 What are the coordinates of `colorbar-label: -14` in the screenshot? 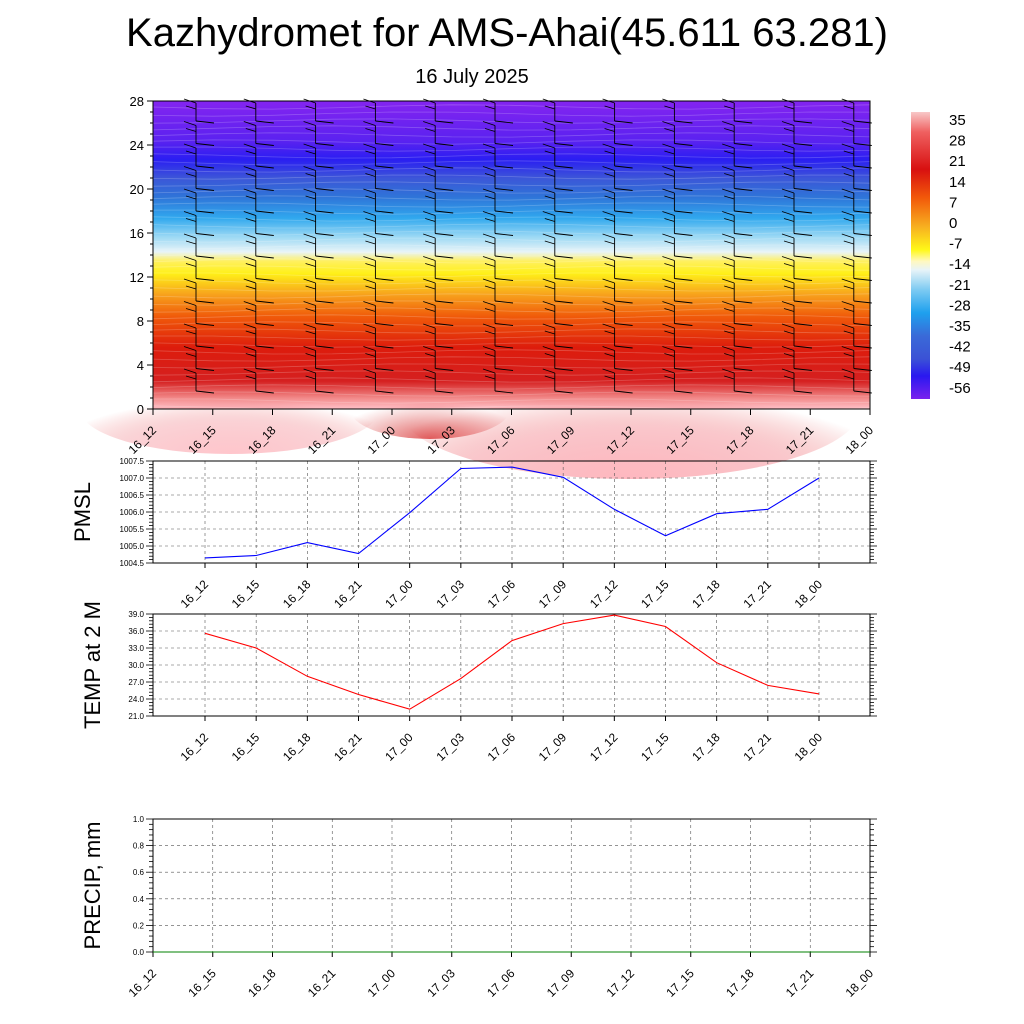 It's located at (960, 264).